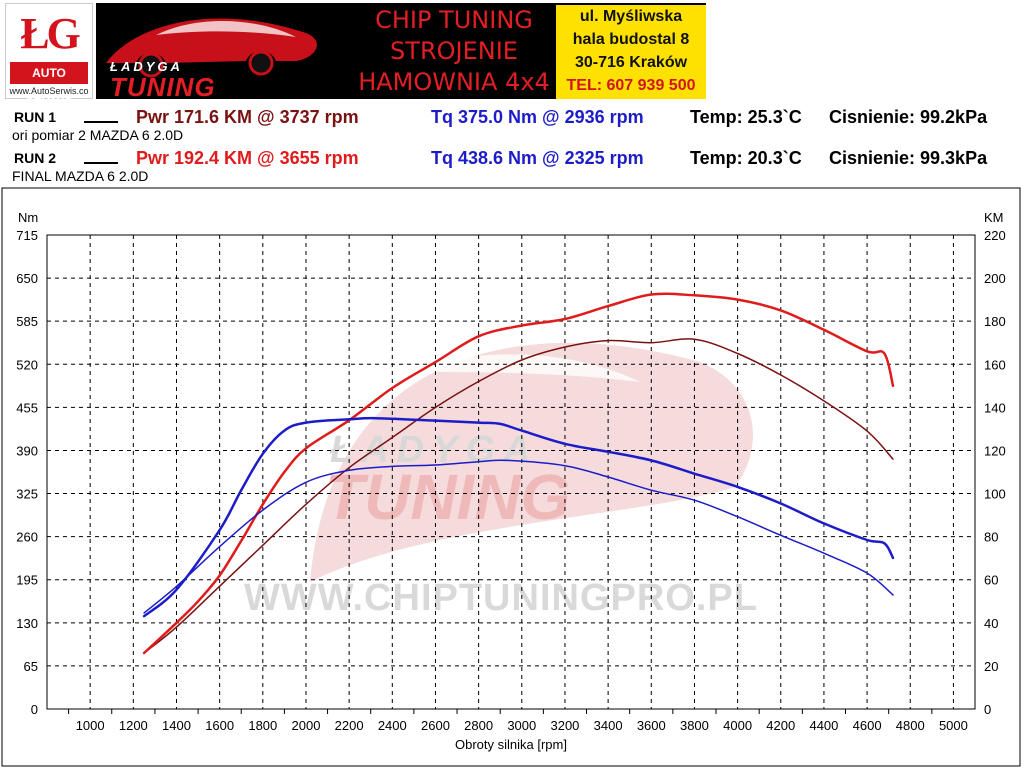 The width and height of the screenshot is (1024, 768). What do you see at coordinates (564, 725) in the screenshot?
I see `x-tick-label: 3200` at bounding box center [564, 725].